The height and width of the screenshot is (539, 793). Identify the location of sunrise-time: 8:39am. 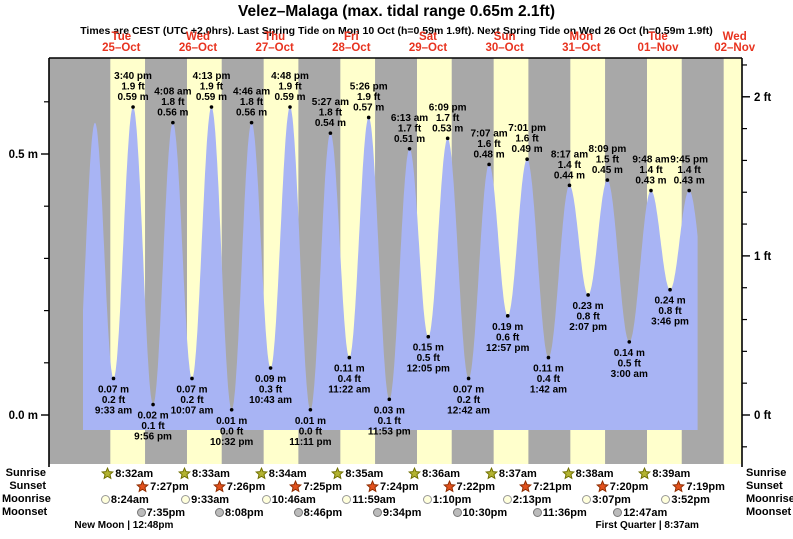
(671, 473).